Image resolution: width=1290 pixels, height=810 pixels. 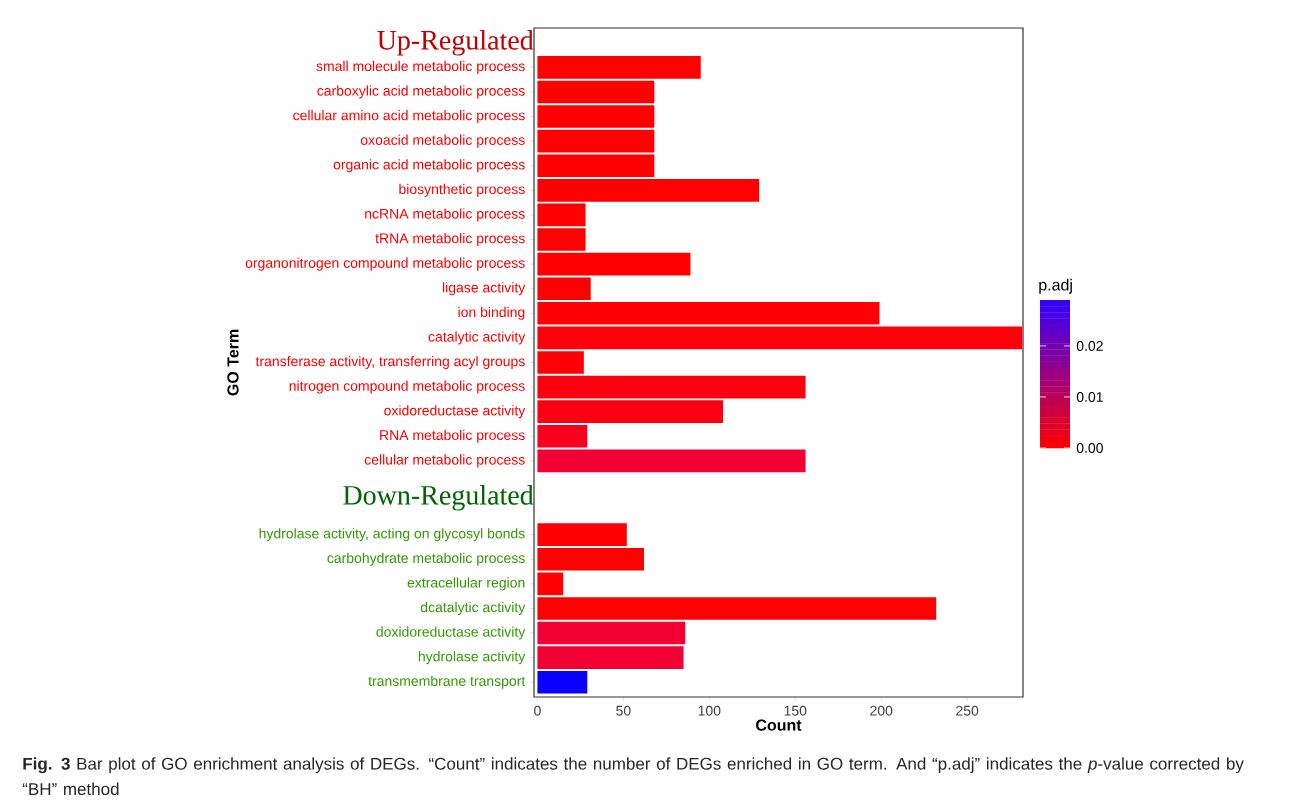 I want to click on y-tick-label: ncRNA metabolic process, so click(x=445, y=215).